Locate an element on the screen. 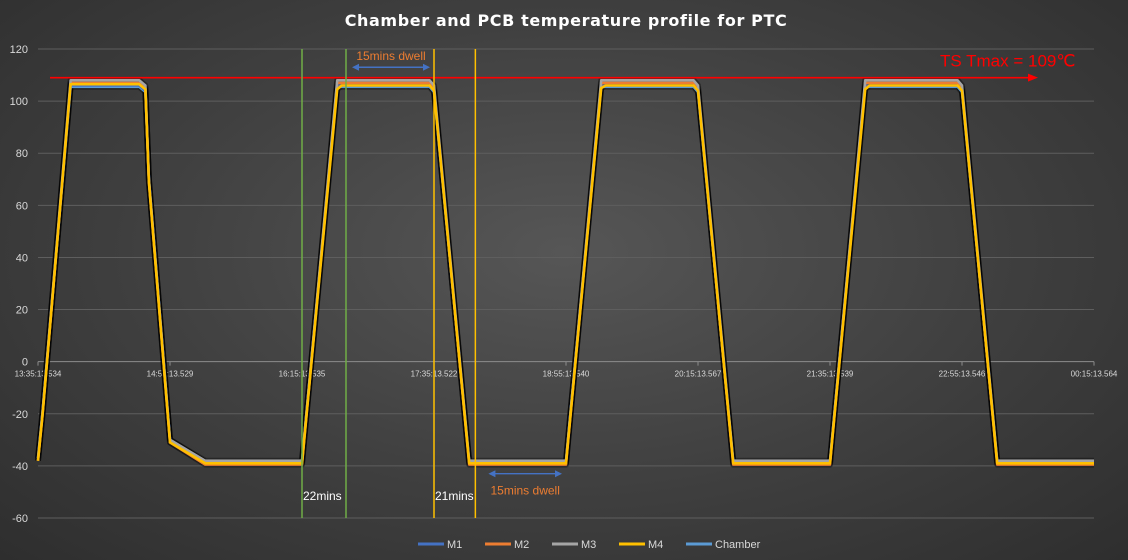  y-axis-ticks: -60 -40 -20 0 20 40 60 80 100 120 is located at coordinates (19, 284).